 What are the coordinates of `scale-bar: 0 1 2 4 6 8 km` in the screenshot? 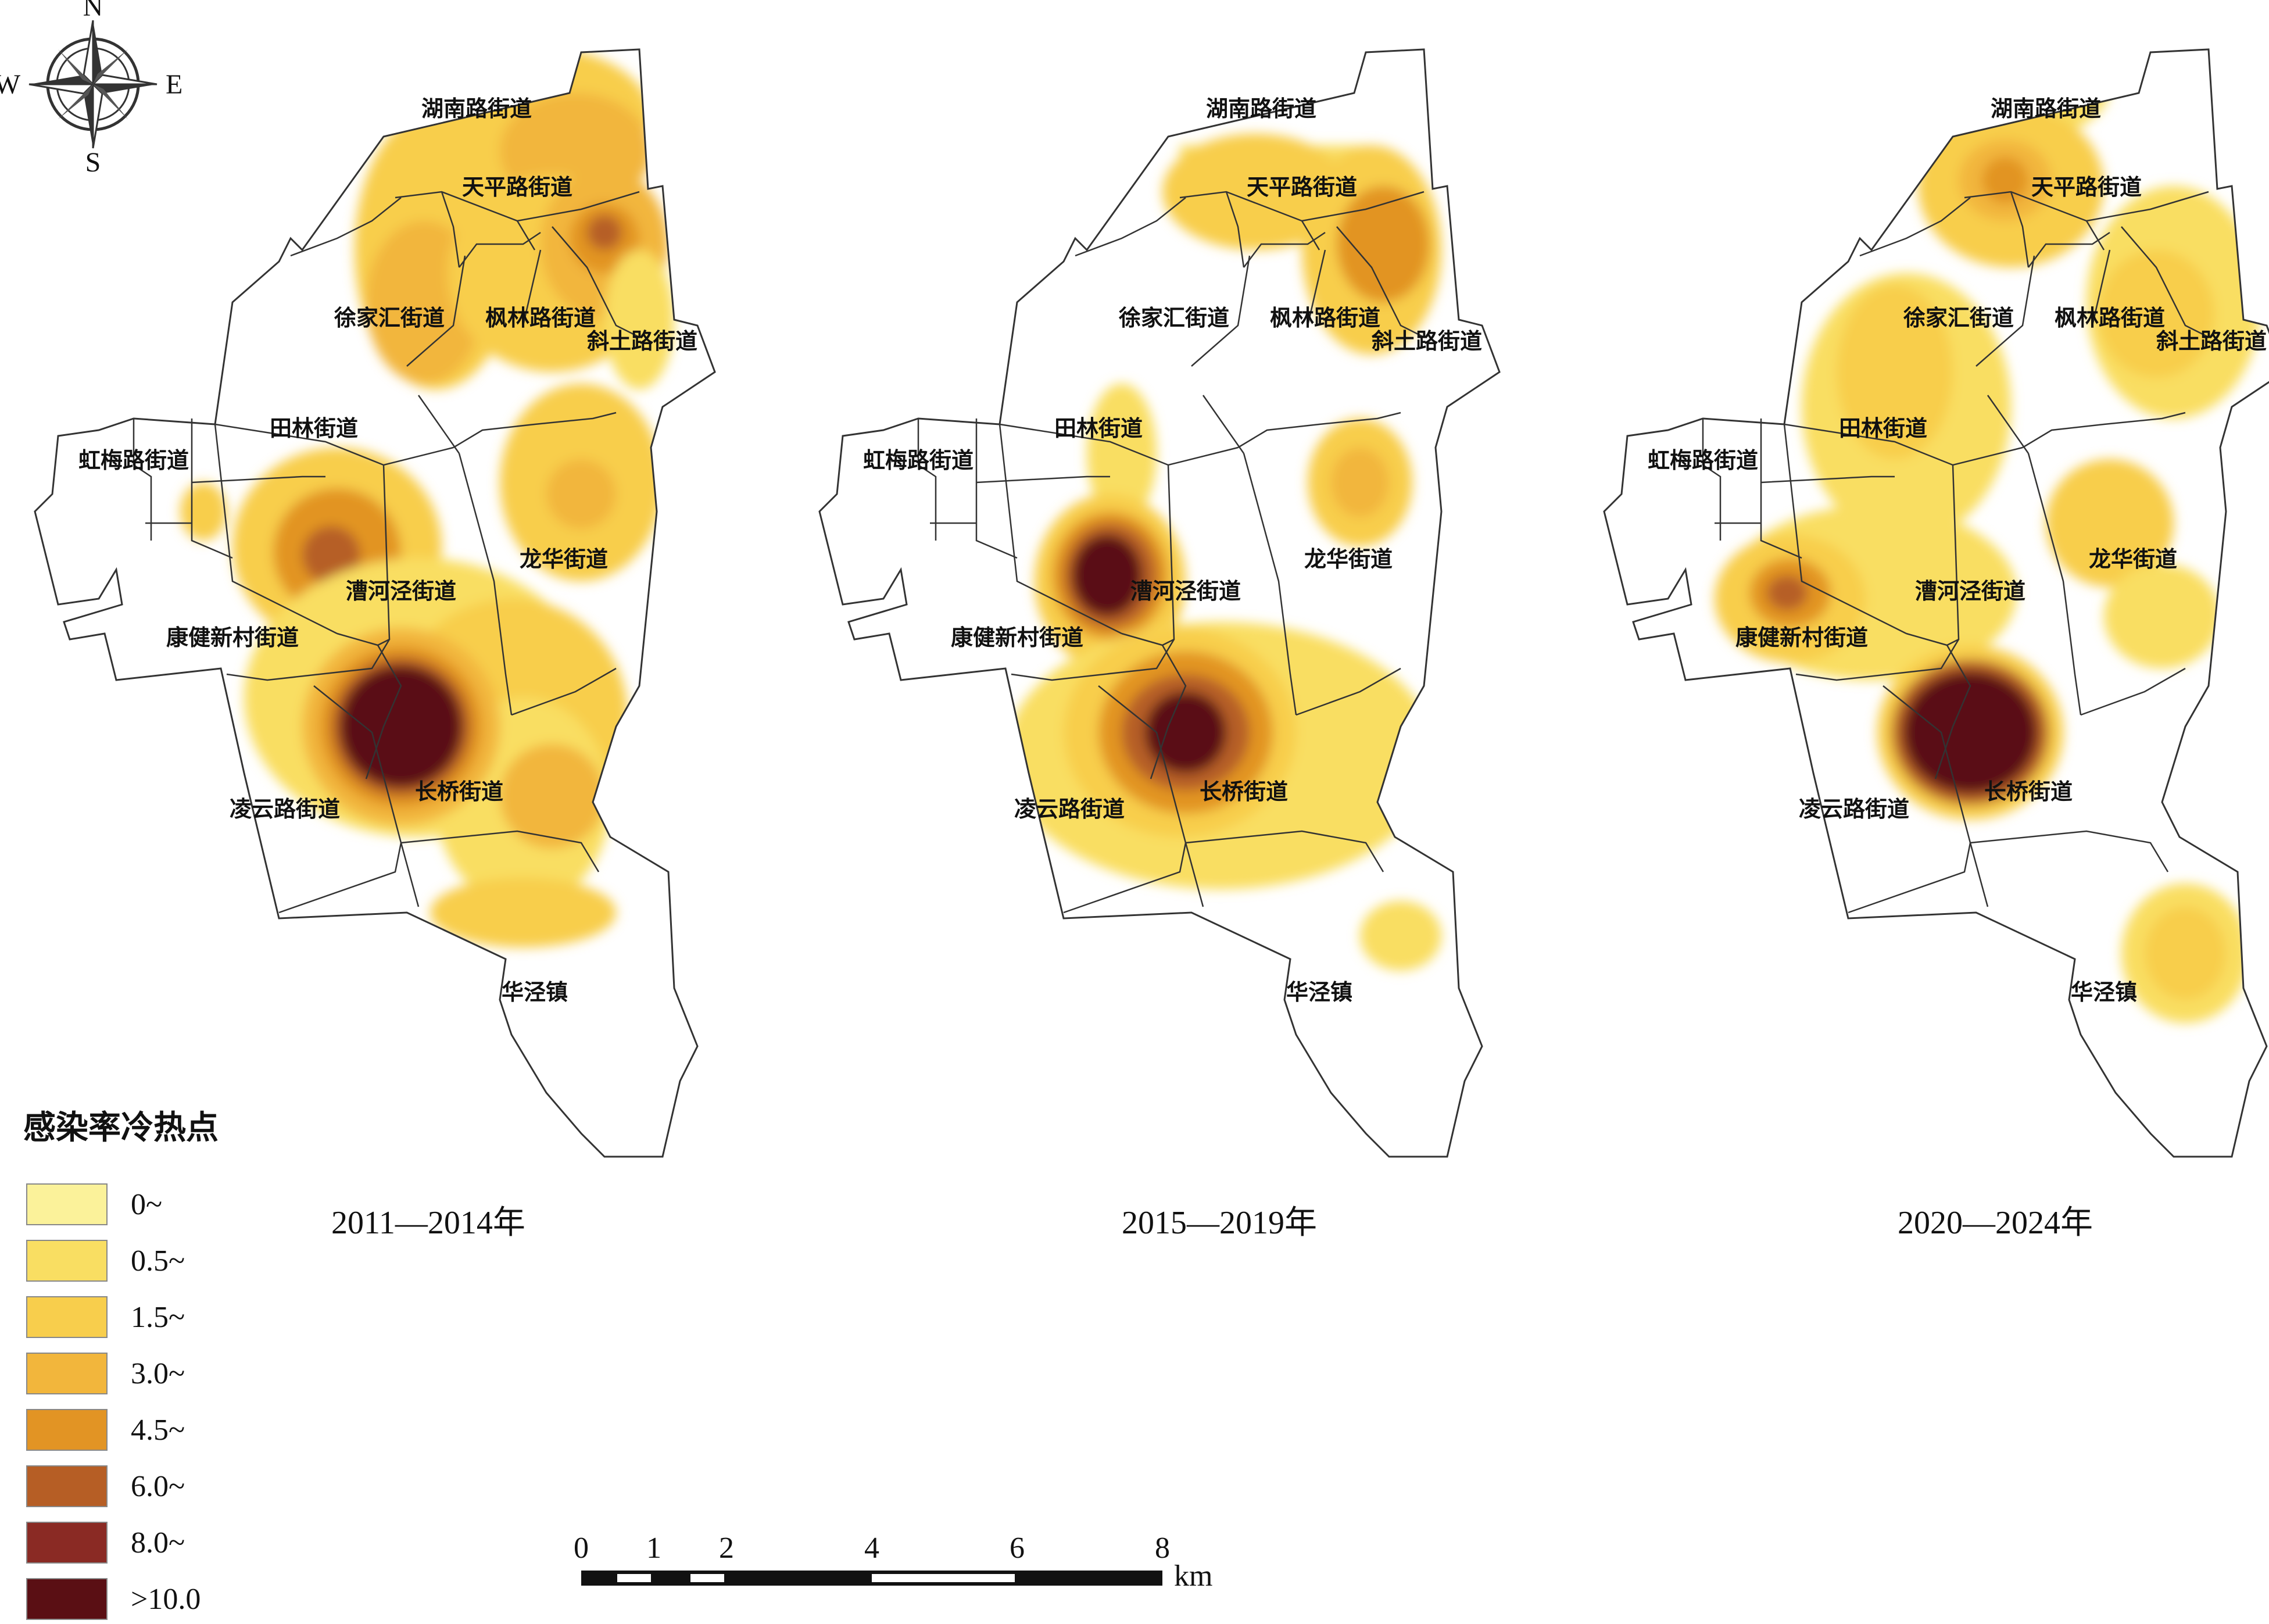 It's located at (893, 1562).